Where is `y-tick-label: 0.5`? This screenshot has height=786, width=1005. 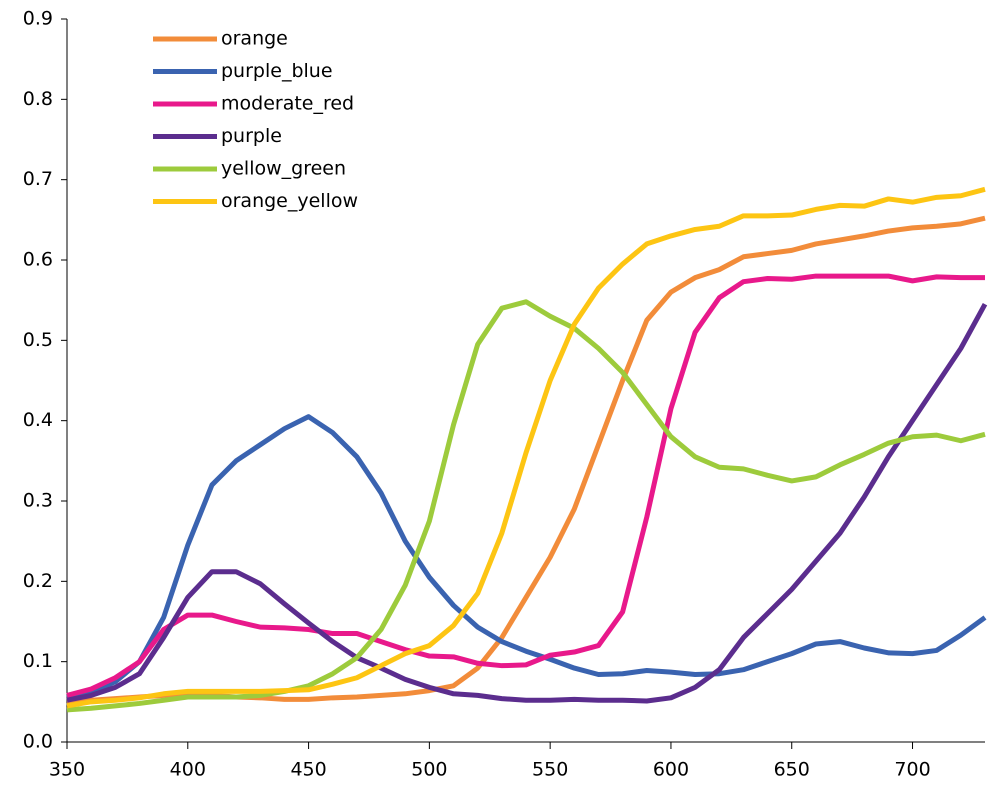
y-tick-label: 0.5 is located at coordinates (38, 340).